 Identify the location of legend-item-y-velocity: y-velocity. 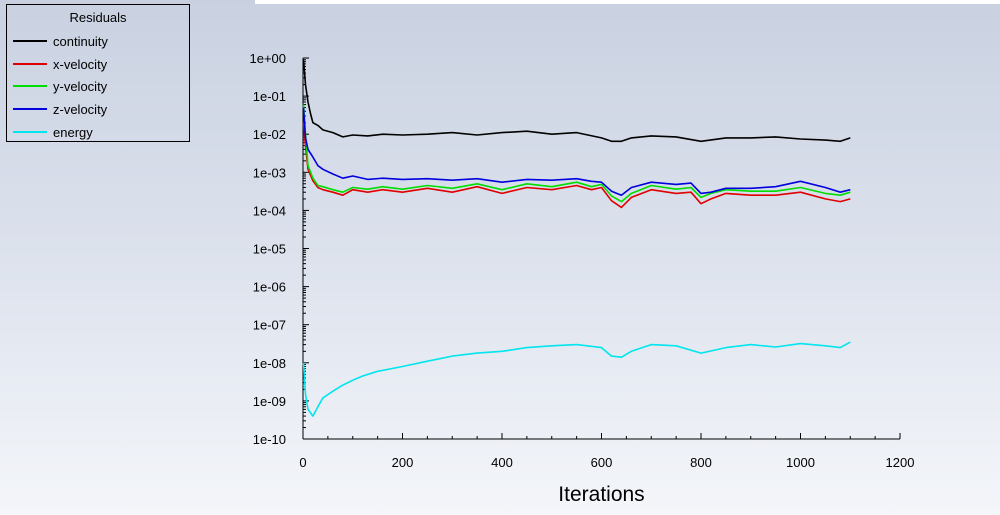
(60, 86).